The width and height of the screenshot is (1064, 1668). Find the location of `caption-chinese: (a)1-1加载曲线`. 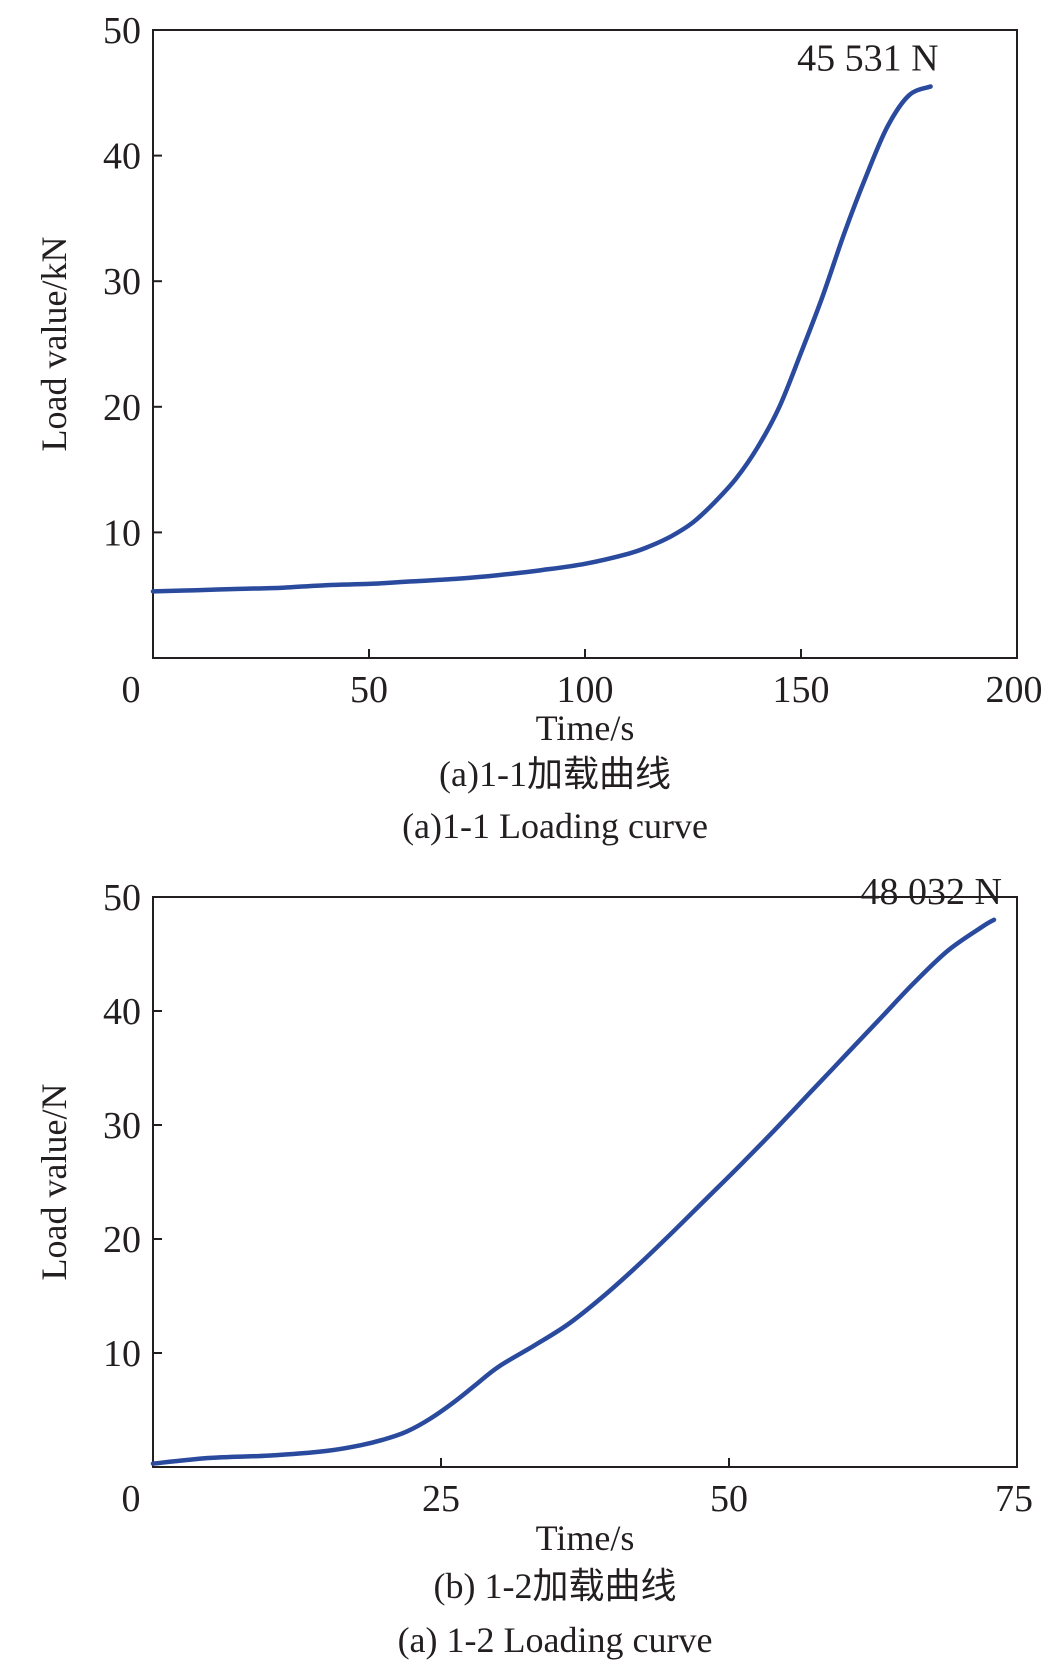

caption-chinese: (a)1-1加载曲线 is located at coordinates (555, 774).